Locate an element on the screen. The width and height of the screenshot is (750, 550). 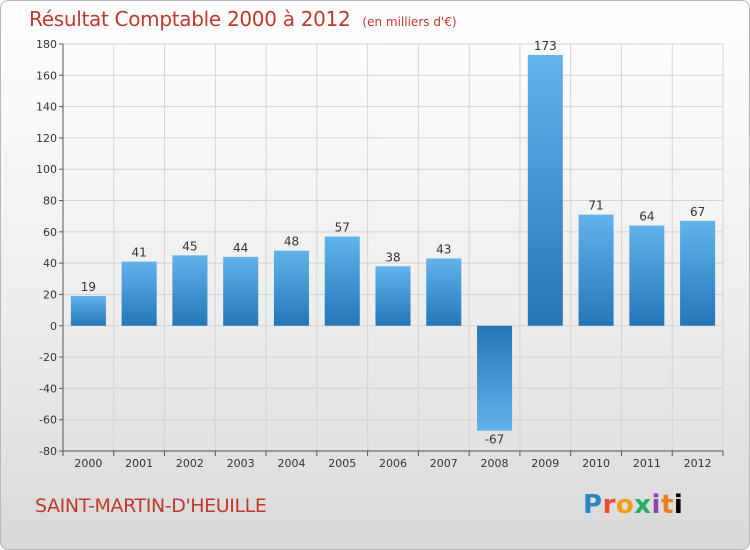
x-tick-label: 2005 is located at coordinates (342, 463).